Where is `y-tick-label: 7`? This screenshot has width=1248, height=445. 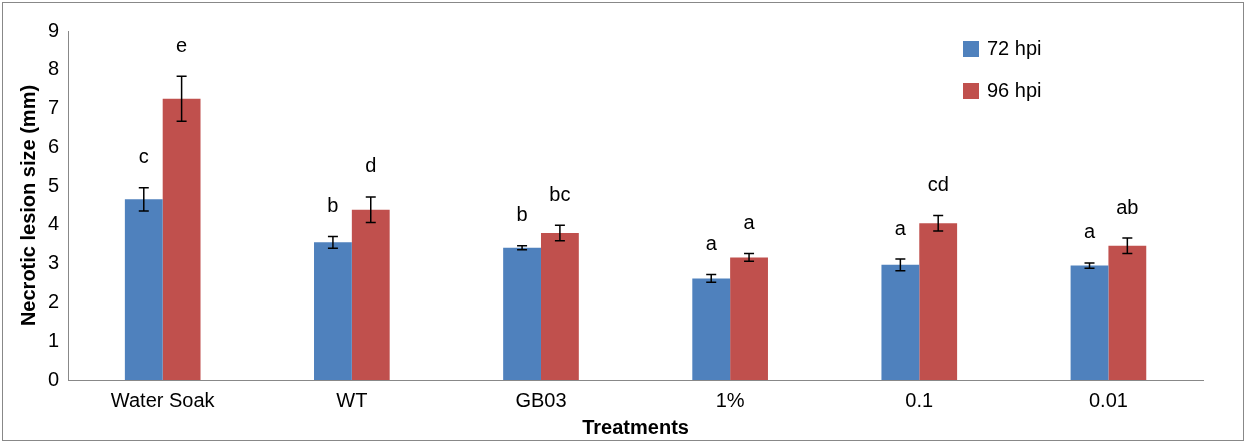
y-tick-label: 7 is located at coordinates (54, 107).